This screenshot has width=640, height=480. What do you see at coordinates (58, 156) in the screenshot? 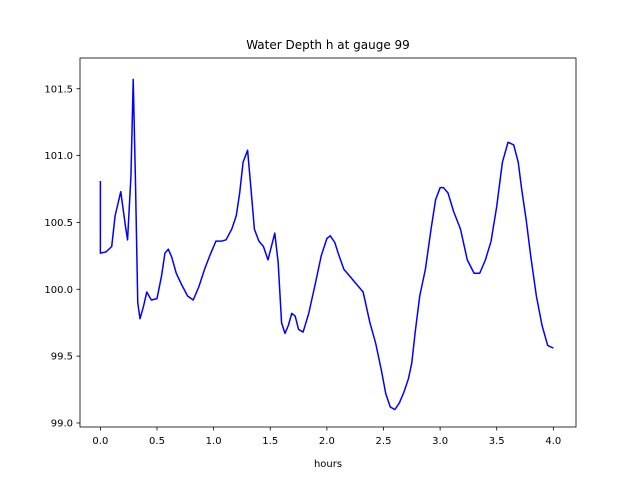
I see `y-tick-label: 101.0` at bounding box center [58, 156].